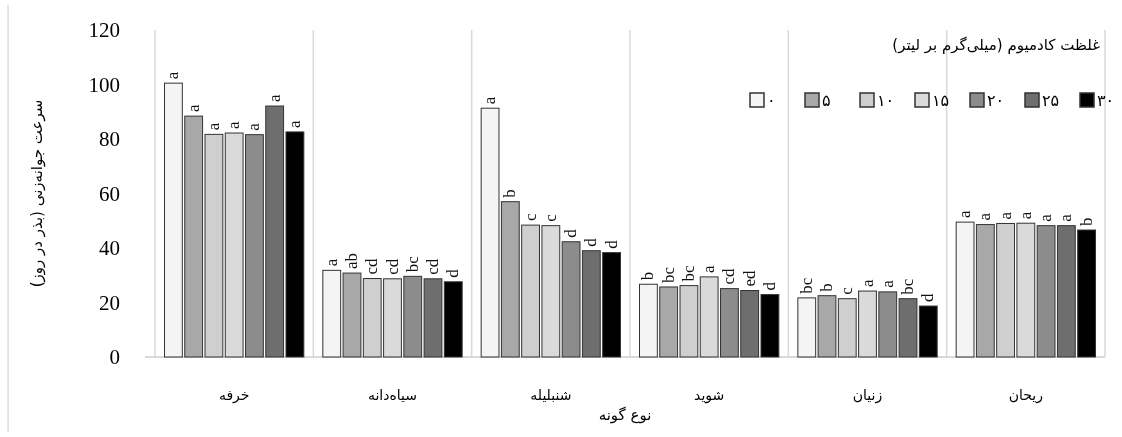 This screenshot has width=1122, height=437. Describe the element at coordinates (392, 395) in the screenshot. I see `x-tick-label: سیاه‌دانه` at that location.